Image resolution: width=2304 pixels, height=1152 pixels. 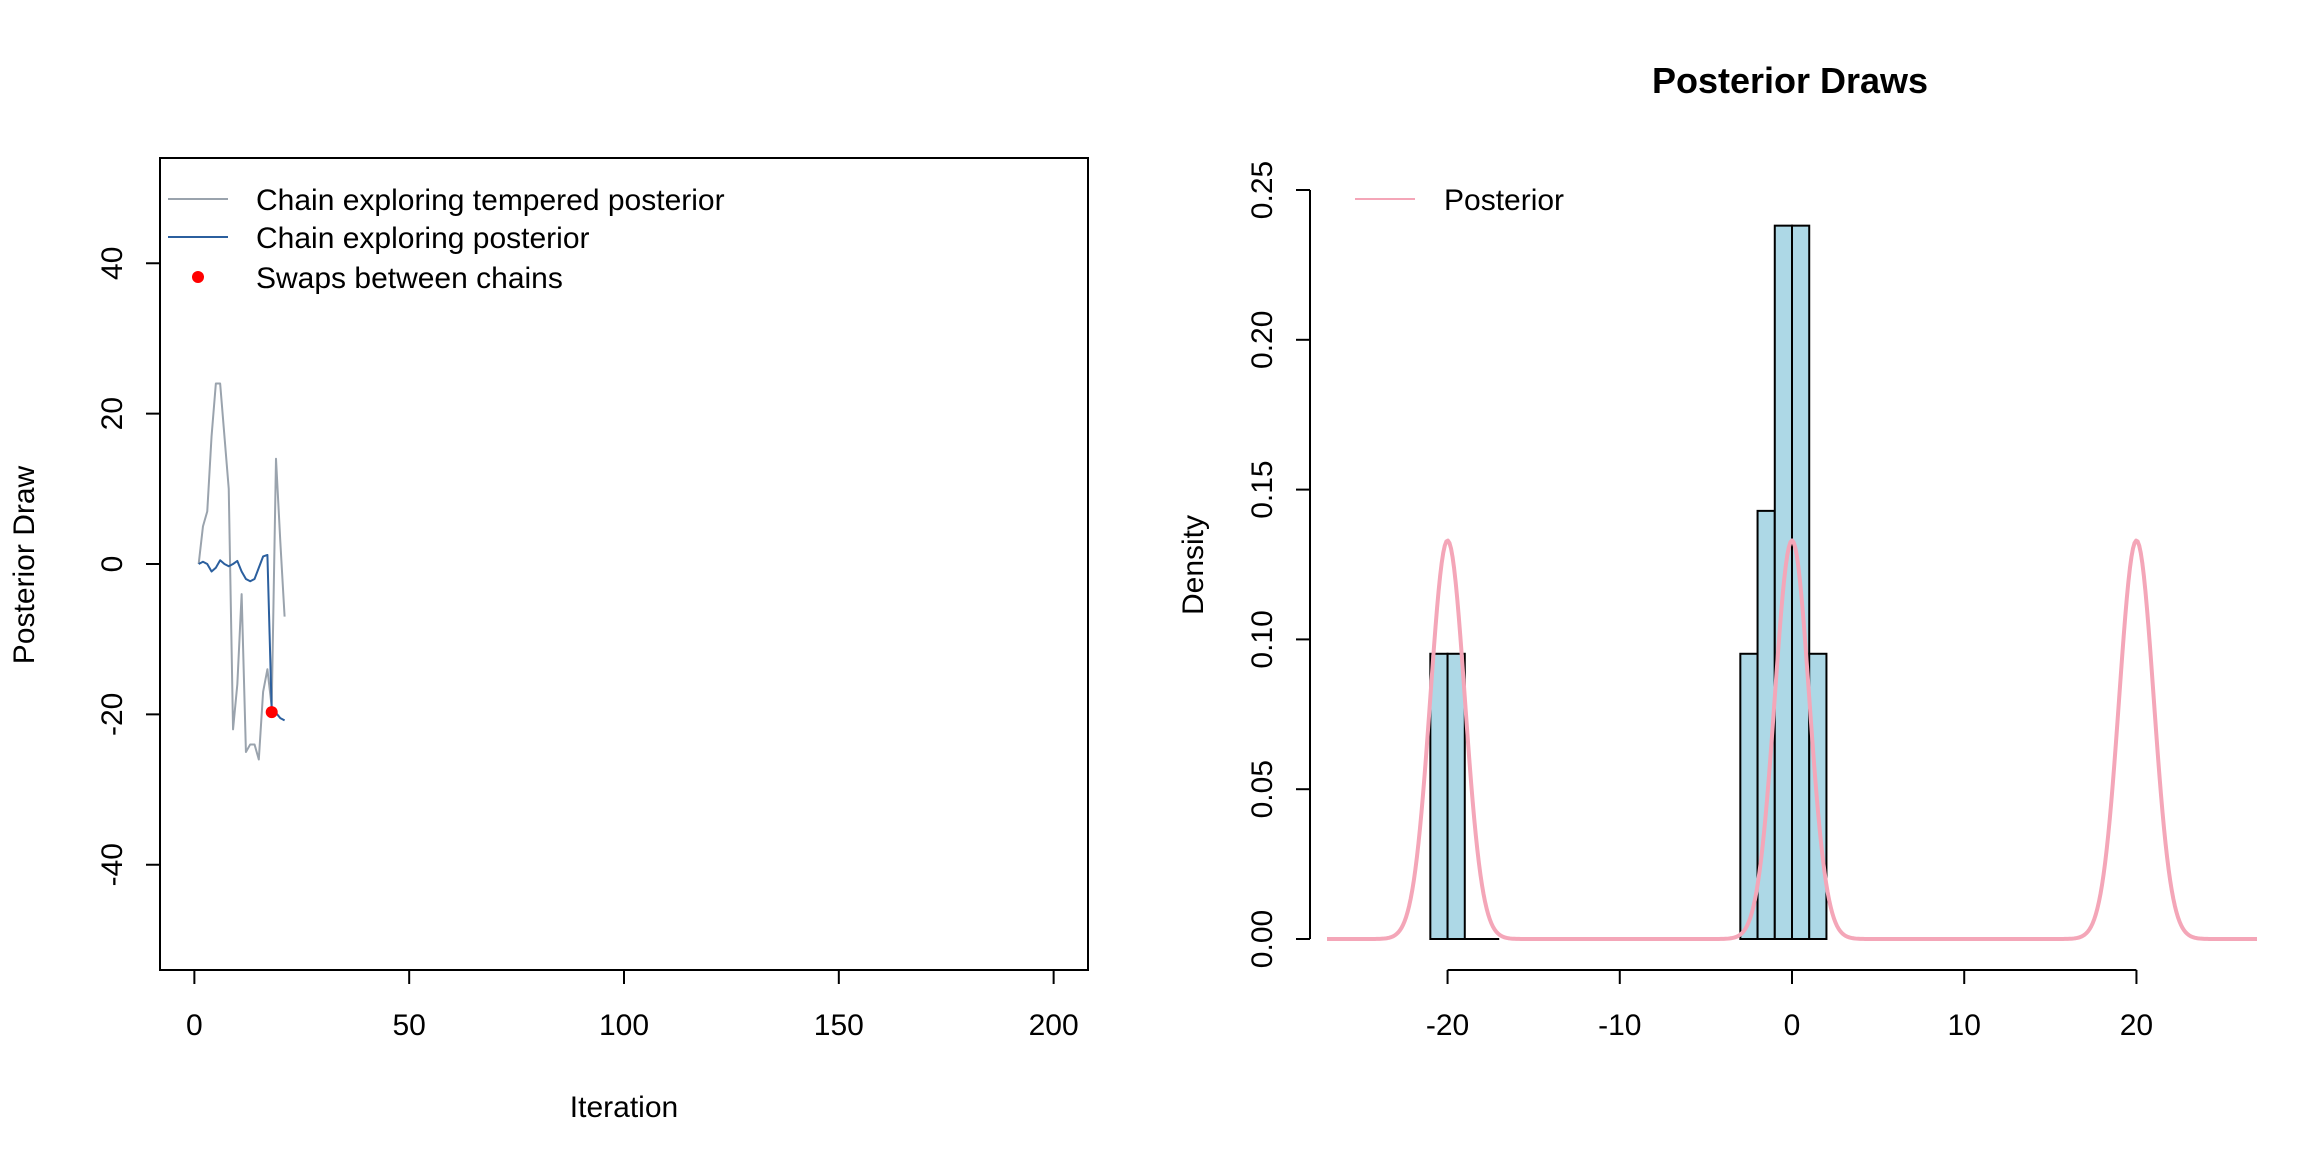 I want to click on histogram-y-tick-label: 0.25, so click(x=1262, y=190).